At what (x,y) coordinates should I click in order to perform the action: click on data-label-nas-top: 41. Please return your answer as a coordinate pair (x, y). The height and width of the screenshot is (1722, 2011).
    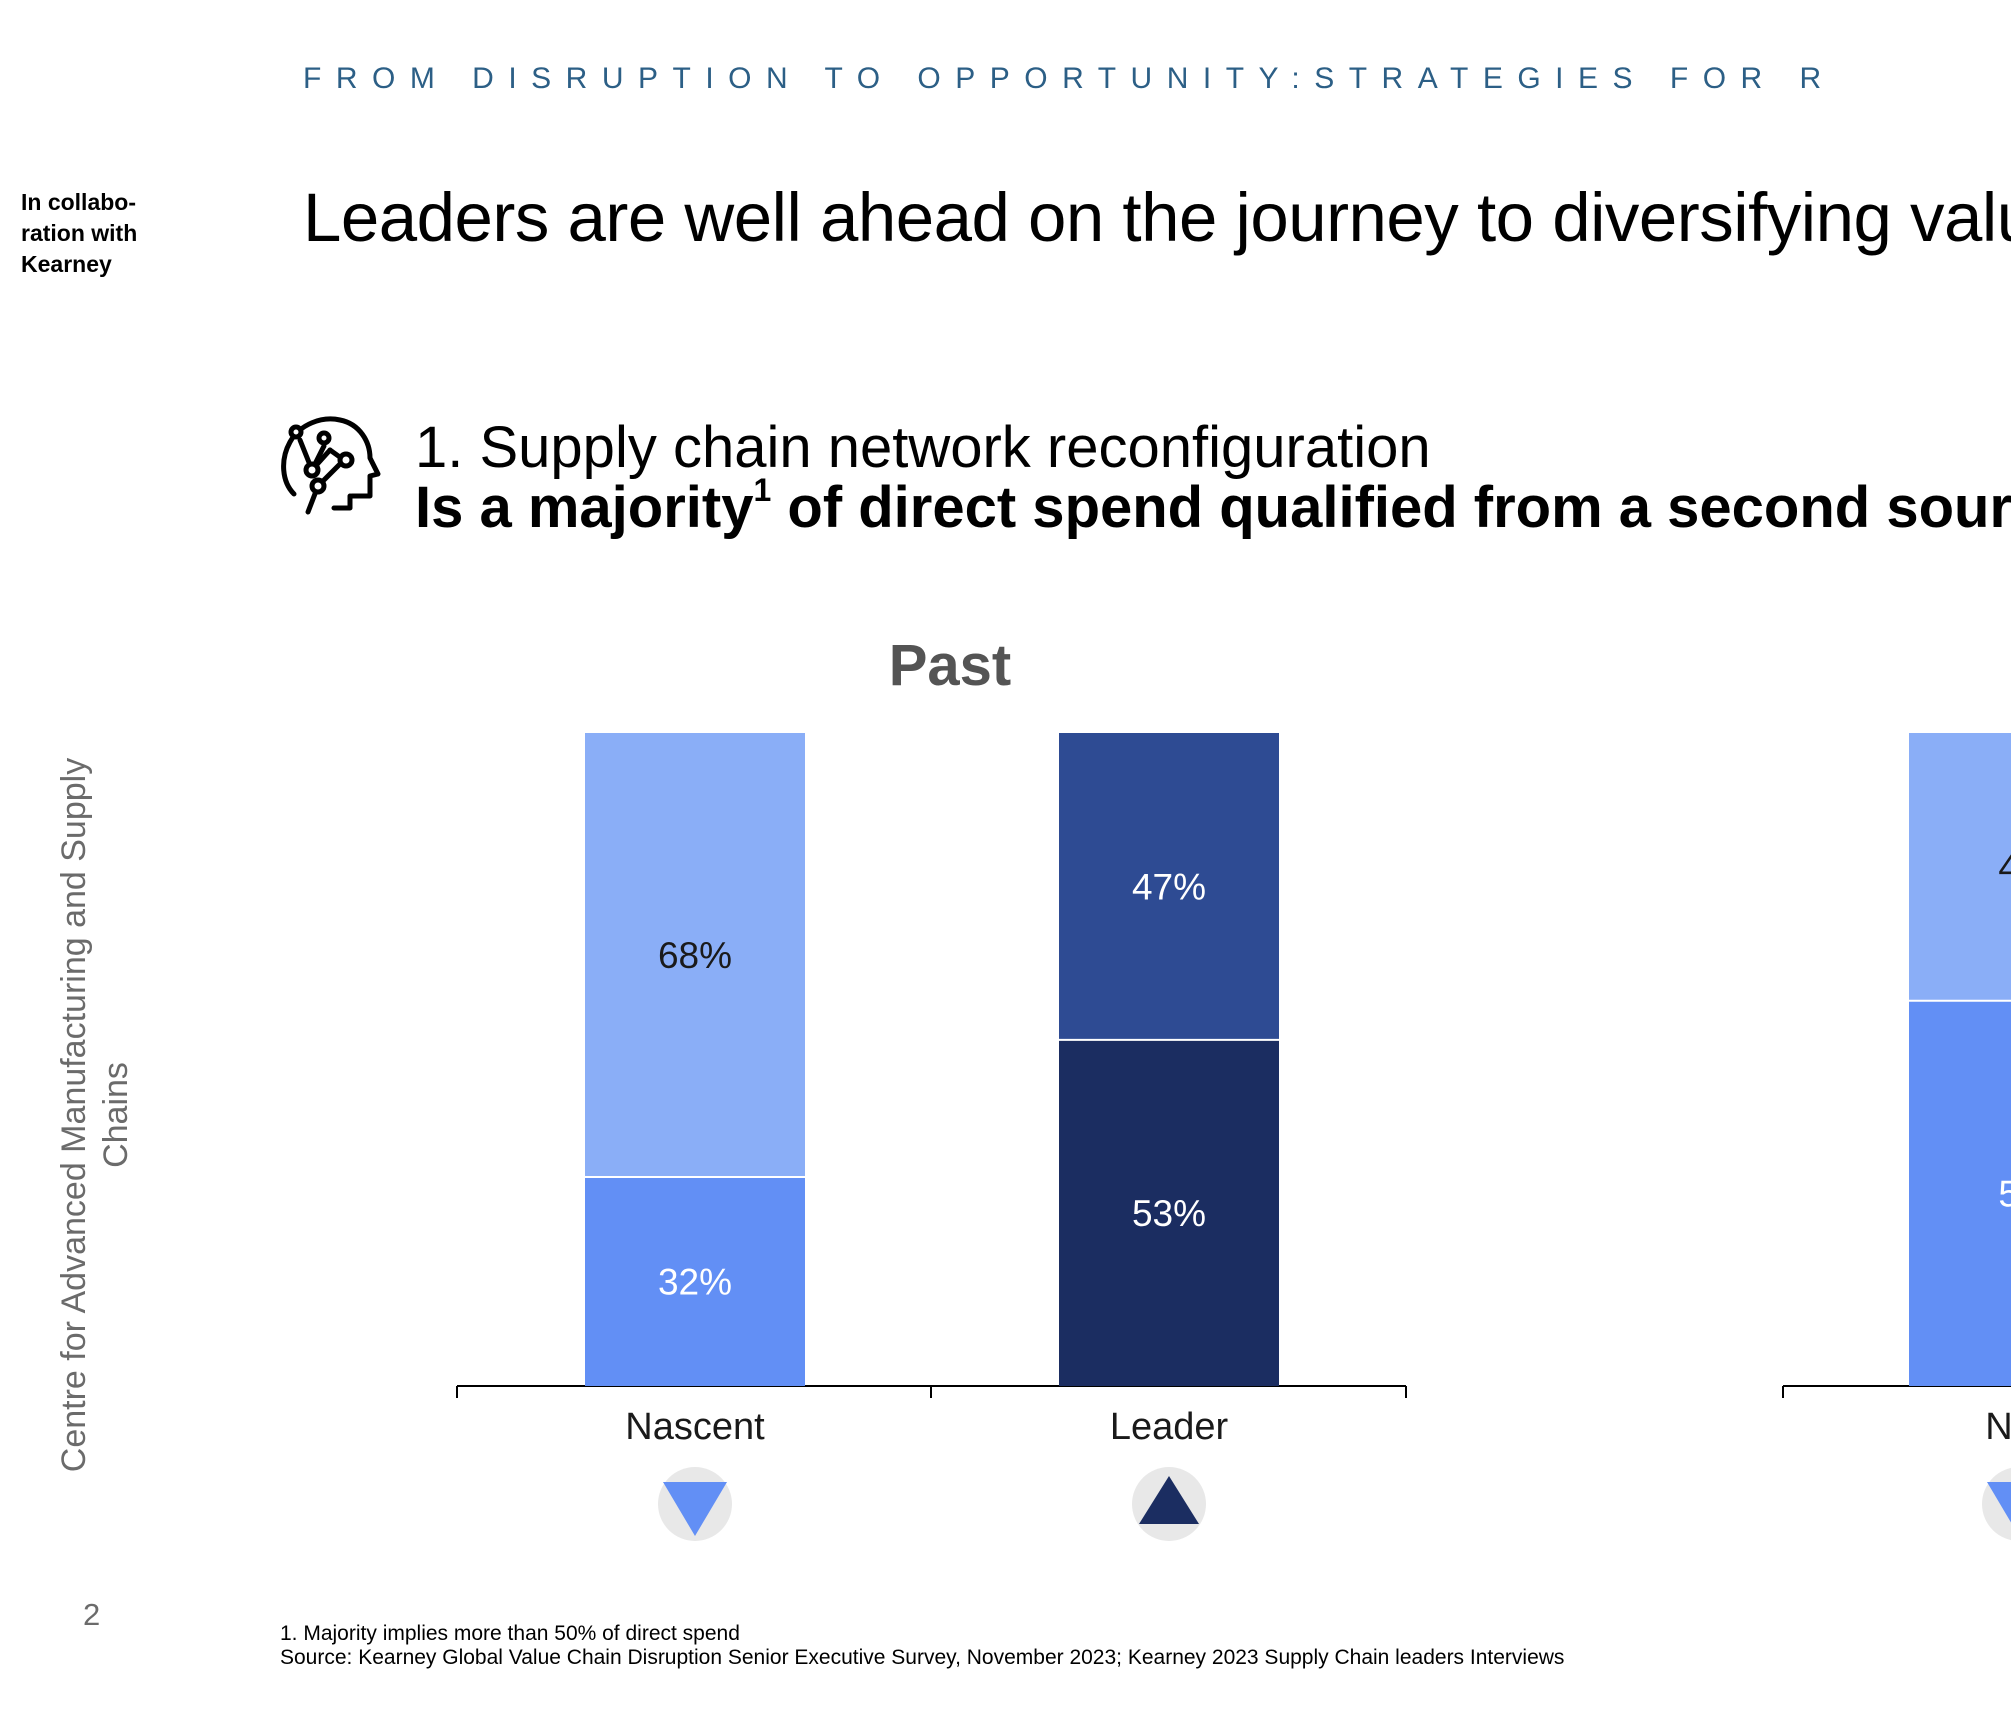
    Looking at the image, I should click on (2004, 867).